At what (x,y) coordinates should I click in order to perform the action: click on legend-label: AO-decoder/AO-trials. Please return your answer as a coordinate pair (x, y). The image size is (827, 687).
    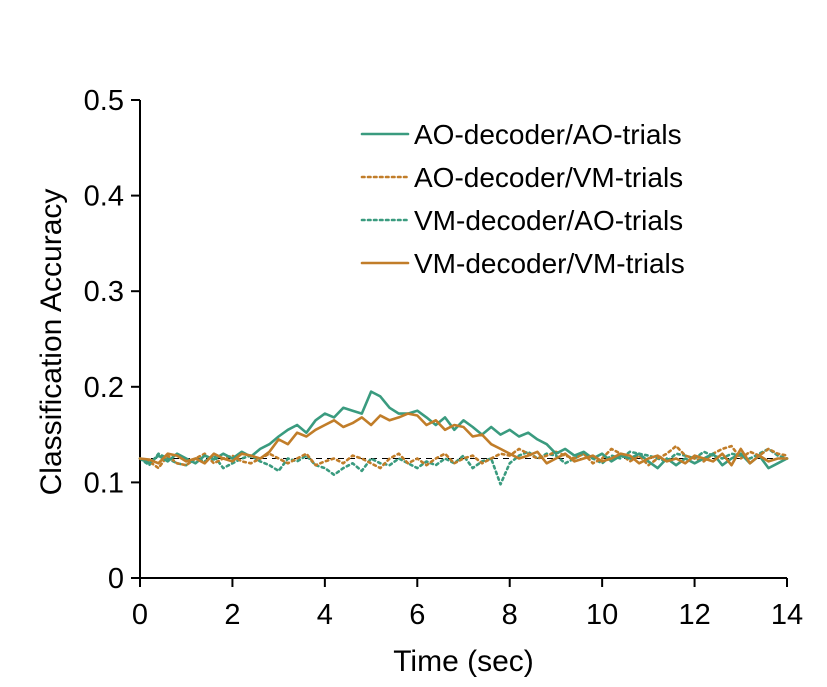
    Looking at the image, I should click on (548, 134).